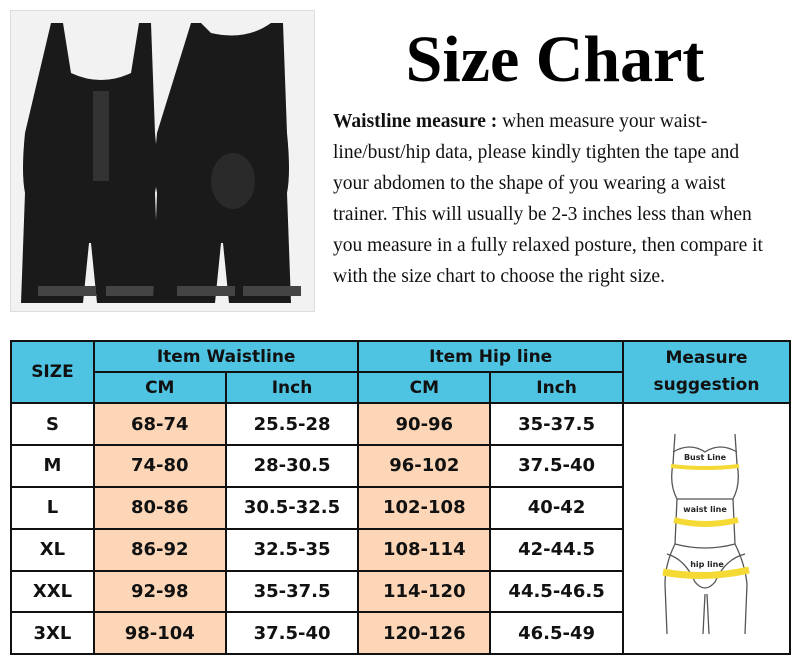 Image resolution: width=800 pixels, height=672 pixels. What do you see at coordinates (159, 466) in the screenshot?
I see `waist-cm-cell: 74-80` at bounding box center [159, 466].